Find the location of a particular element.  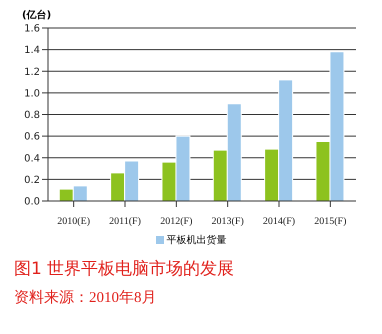

y-tick-label: 0.4 is located at coordinates (32, 158).